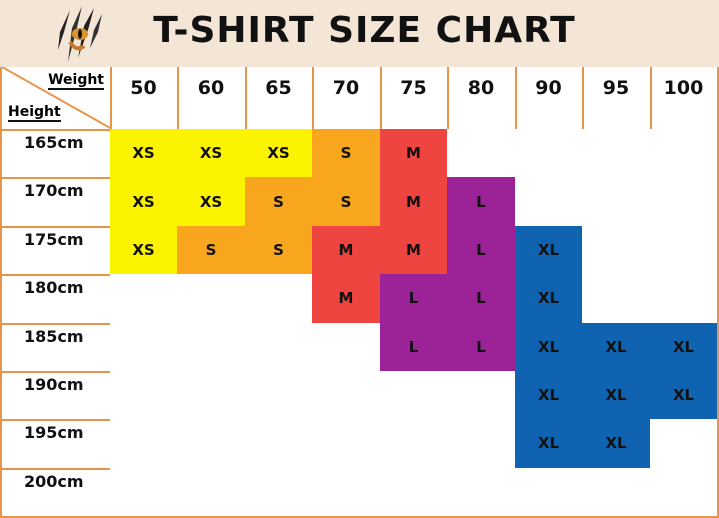  Describe the element at coordinates (56, 154) in the screenshot. I see `height-label: 165cm` at that location.